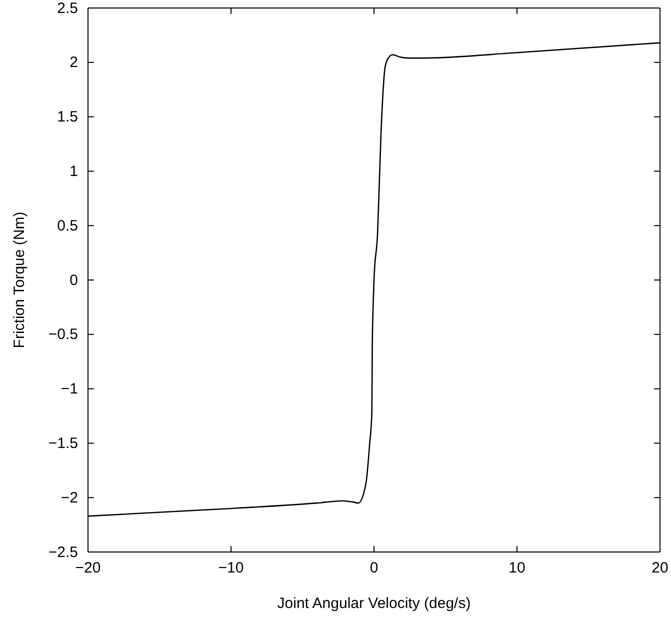  Describe the element at coordinates (67, 117) in the screenshot. I see `y-tick-label: 1.5` at that location.